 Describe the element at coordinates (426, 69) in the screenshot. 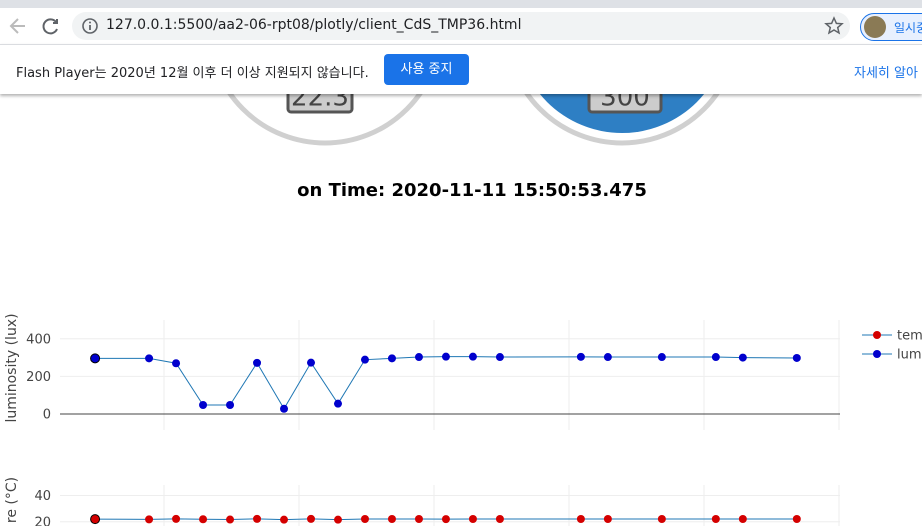

I see `disable-button: 사용 중지` at that location.